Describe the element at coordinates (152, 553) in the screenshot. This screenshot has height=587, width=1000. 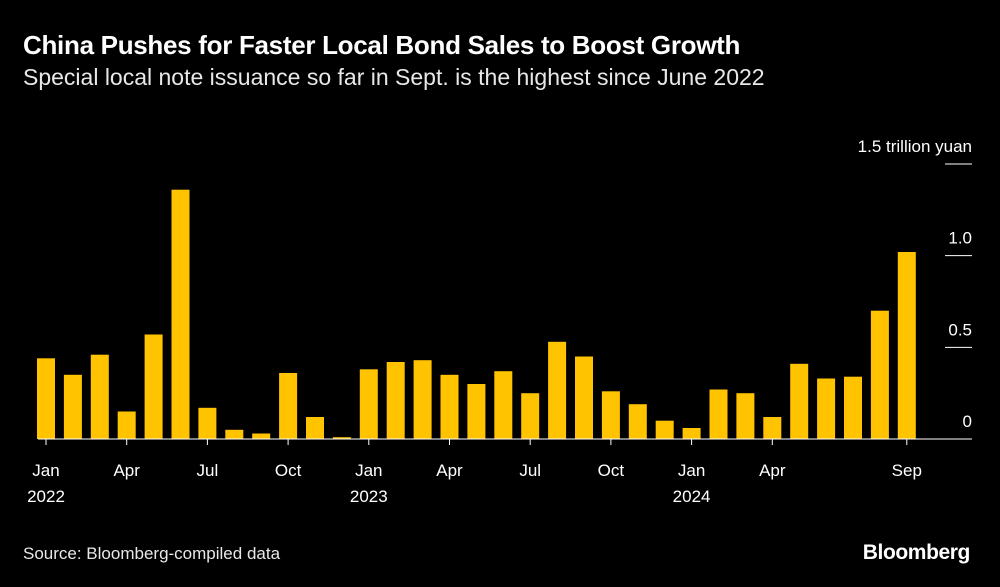
I see `source-note: Source: Bloomberg-compiled data` at that location.